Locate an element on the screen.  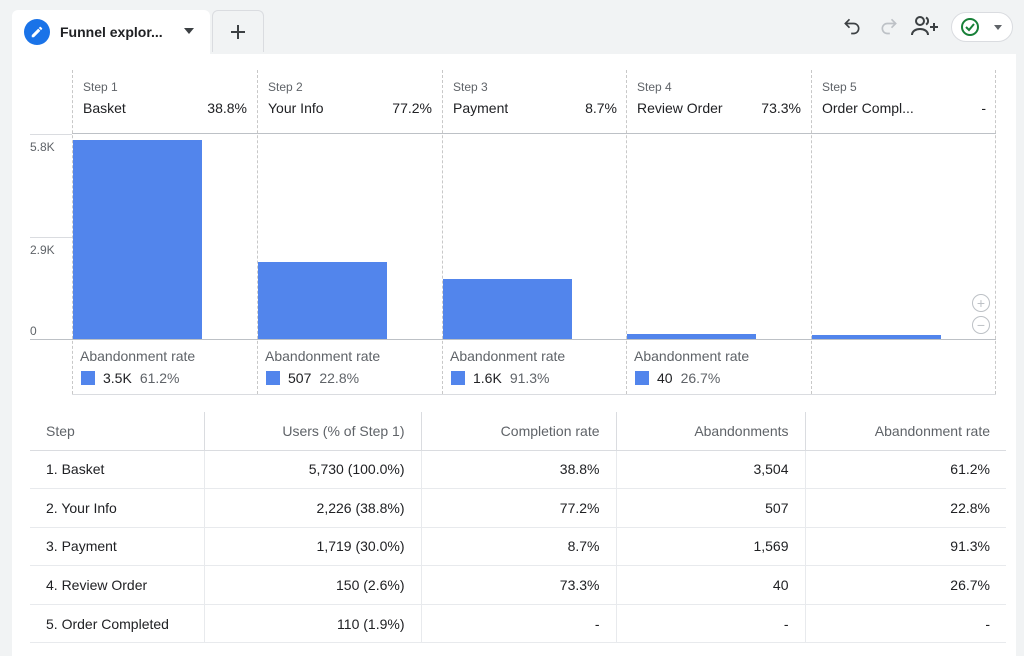
table-cell: 5,730 (100.0%) is located at coordinates (312, 470).